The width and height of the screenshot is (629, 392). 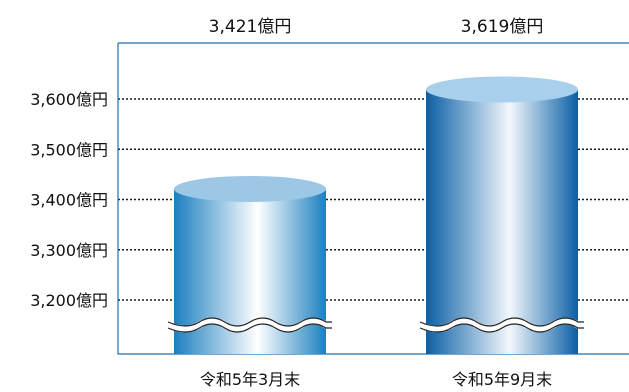 What do you see at coordinates (502, 27) in the screenshot?
I see `value-label: 3,619億円` at bounding box center [502, 27].